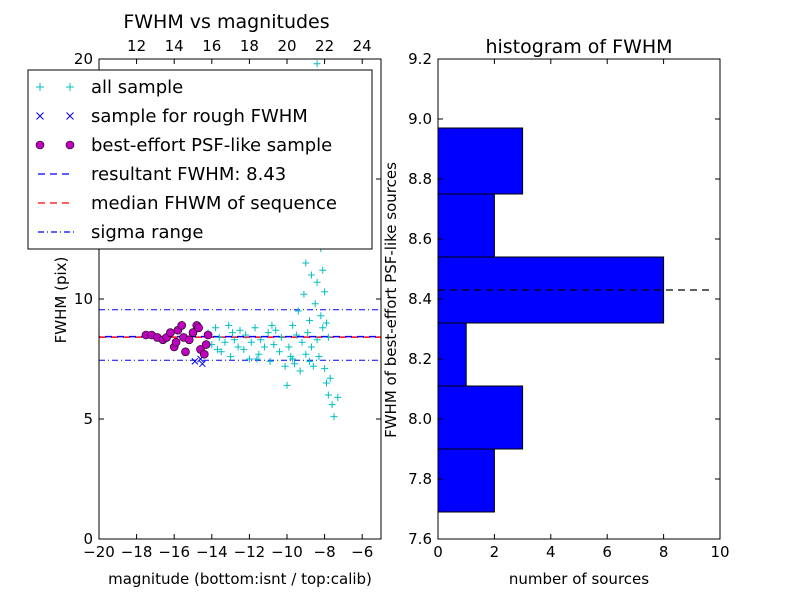 The height and width of the screenshot is (600, 800). I want to click on left-x-tick-label: −20, so click(99, 552).